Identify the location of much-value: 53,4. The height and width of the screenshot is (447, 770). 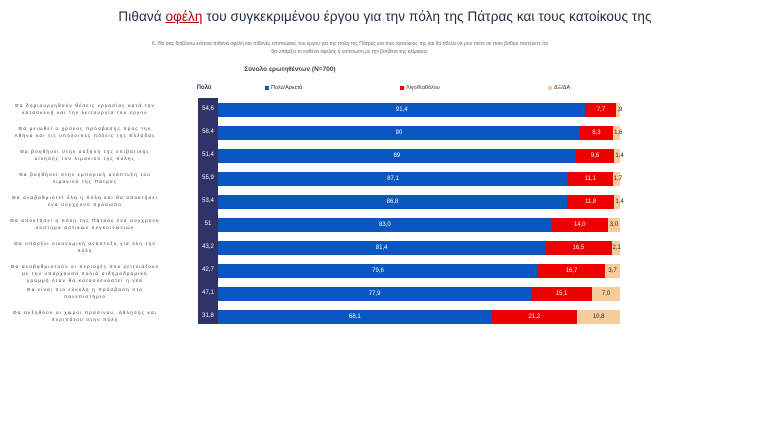
(208, 201).